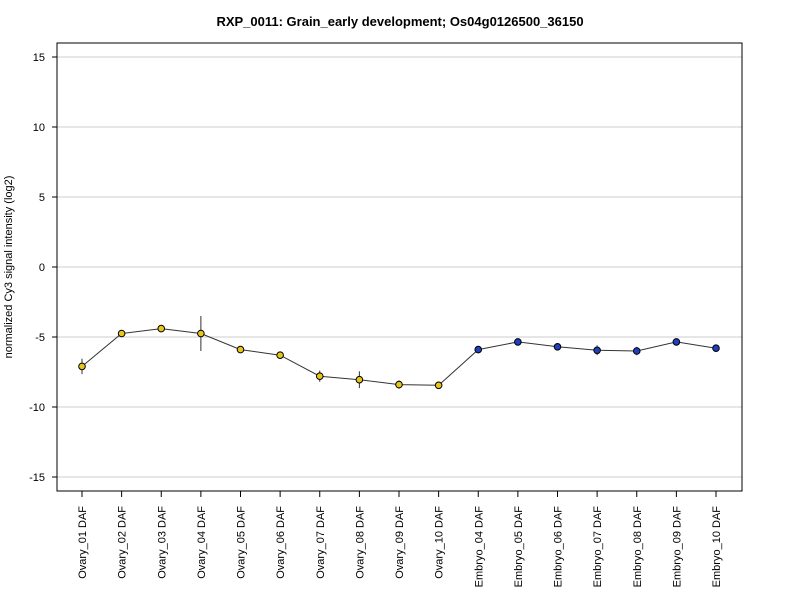 The height and width of the screenshot is (600, 800). Describe the element at coordinates (638, 547) in the screenshot. I see `x-tick-label: Embryo_08 DAF` at that location.